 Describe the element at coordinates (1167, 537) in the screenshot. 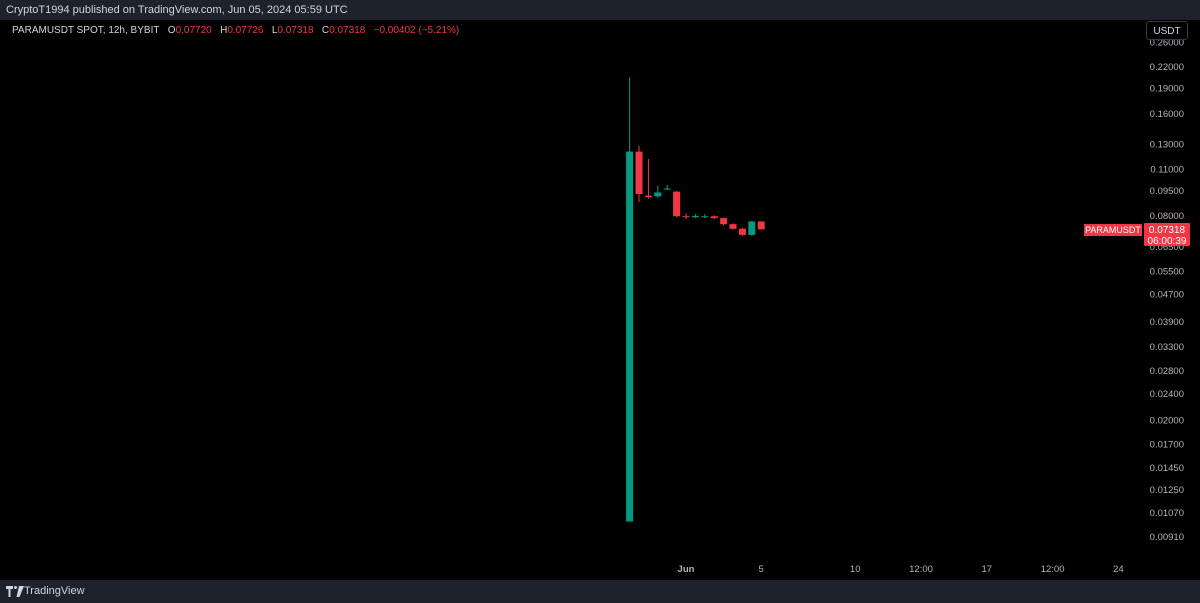

I see `y-tick-label: 0.00910` at that location.